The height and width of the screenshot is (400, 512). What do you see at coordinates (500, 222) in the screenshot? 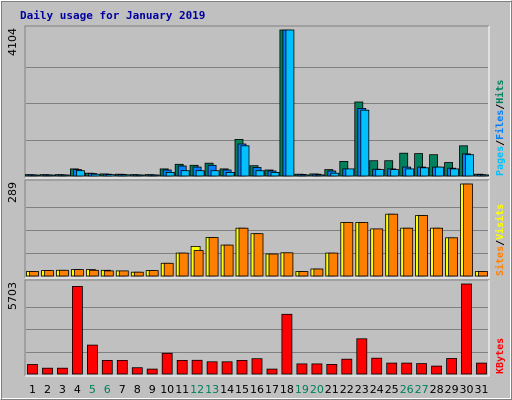
I see `axis-label-part: Visits` at bounding box center [500, 222].